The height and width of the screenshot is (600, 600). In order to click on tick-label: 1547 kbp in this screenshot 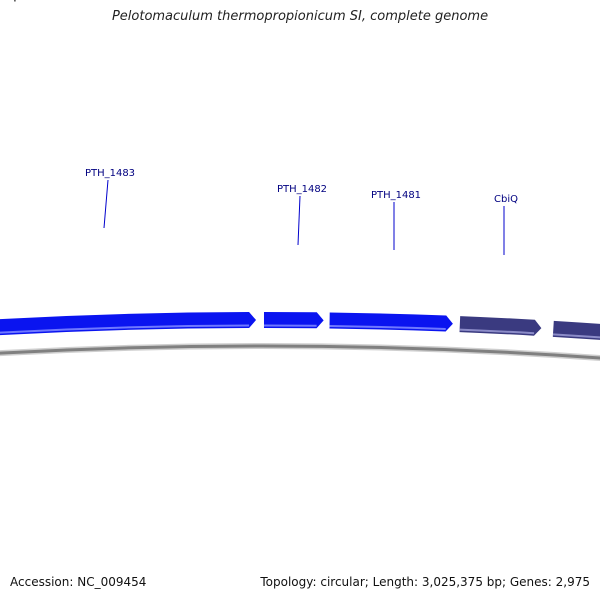, I will do `click(9, 1)`.